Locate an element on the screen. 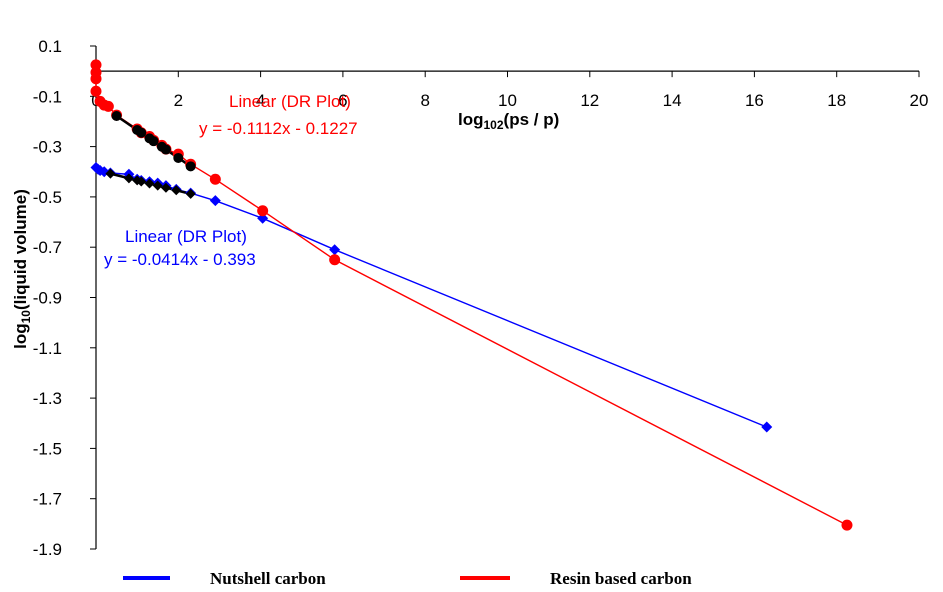 The width and height of the screenshot is (943, 592). x-tick-label: 4 is located at coordinates (260, 100).